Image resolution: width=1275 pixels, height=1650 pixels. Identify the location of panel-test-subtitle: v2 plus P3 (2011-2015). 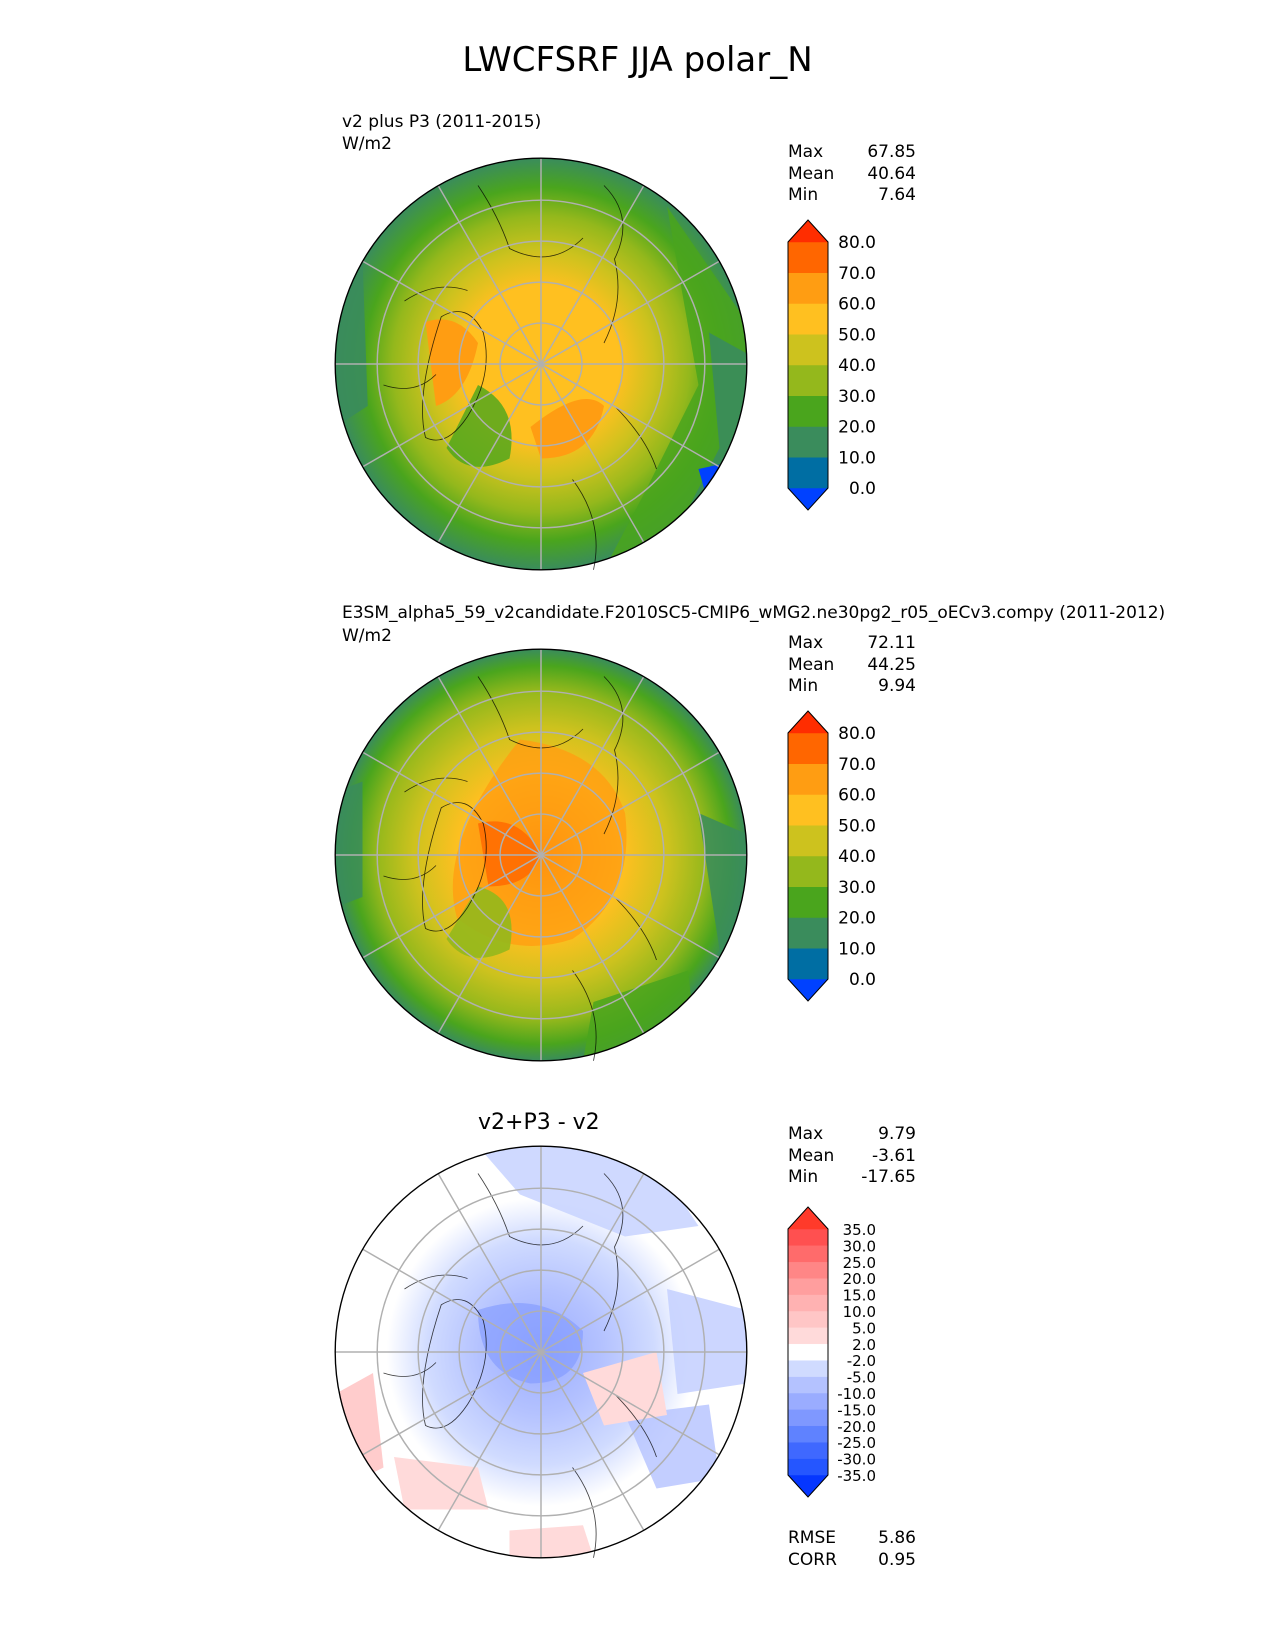
(442, 122).